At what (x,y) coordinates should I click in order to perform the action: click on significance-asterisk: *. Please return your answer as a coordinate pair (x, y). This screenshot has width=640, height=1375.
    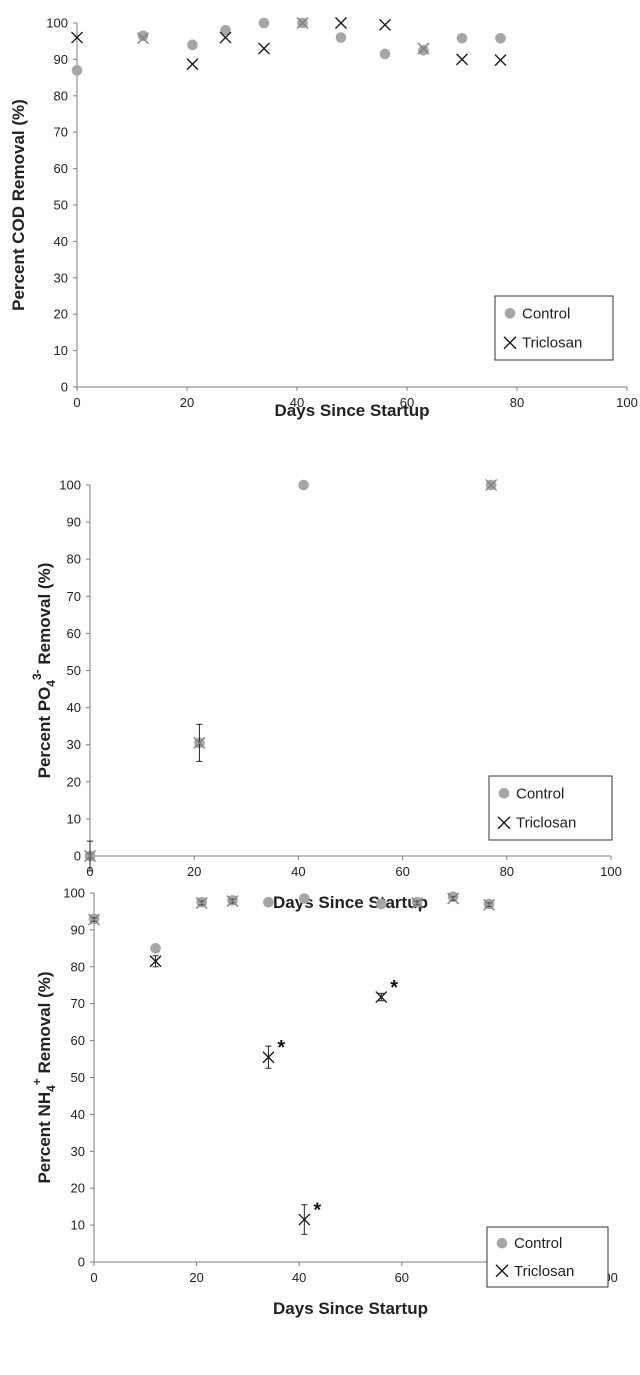
    Looking at the image, I should click on (394, 988).